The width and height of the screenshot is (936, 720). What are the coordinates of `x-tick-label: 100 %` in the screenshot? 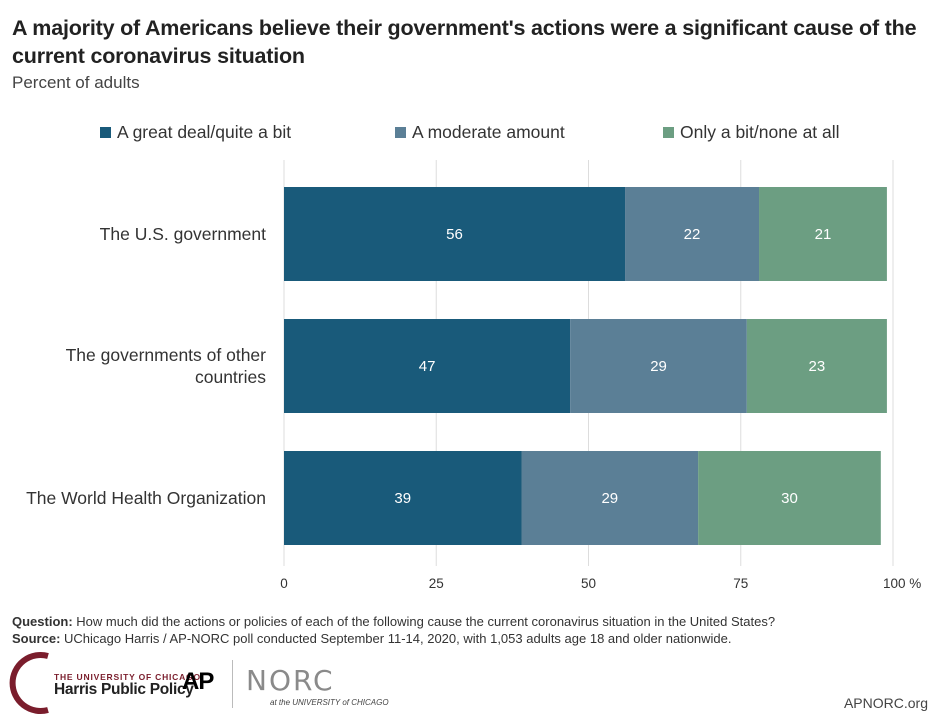 It's located at (902, 583).